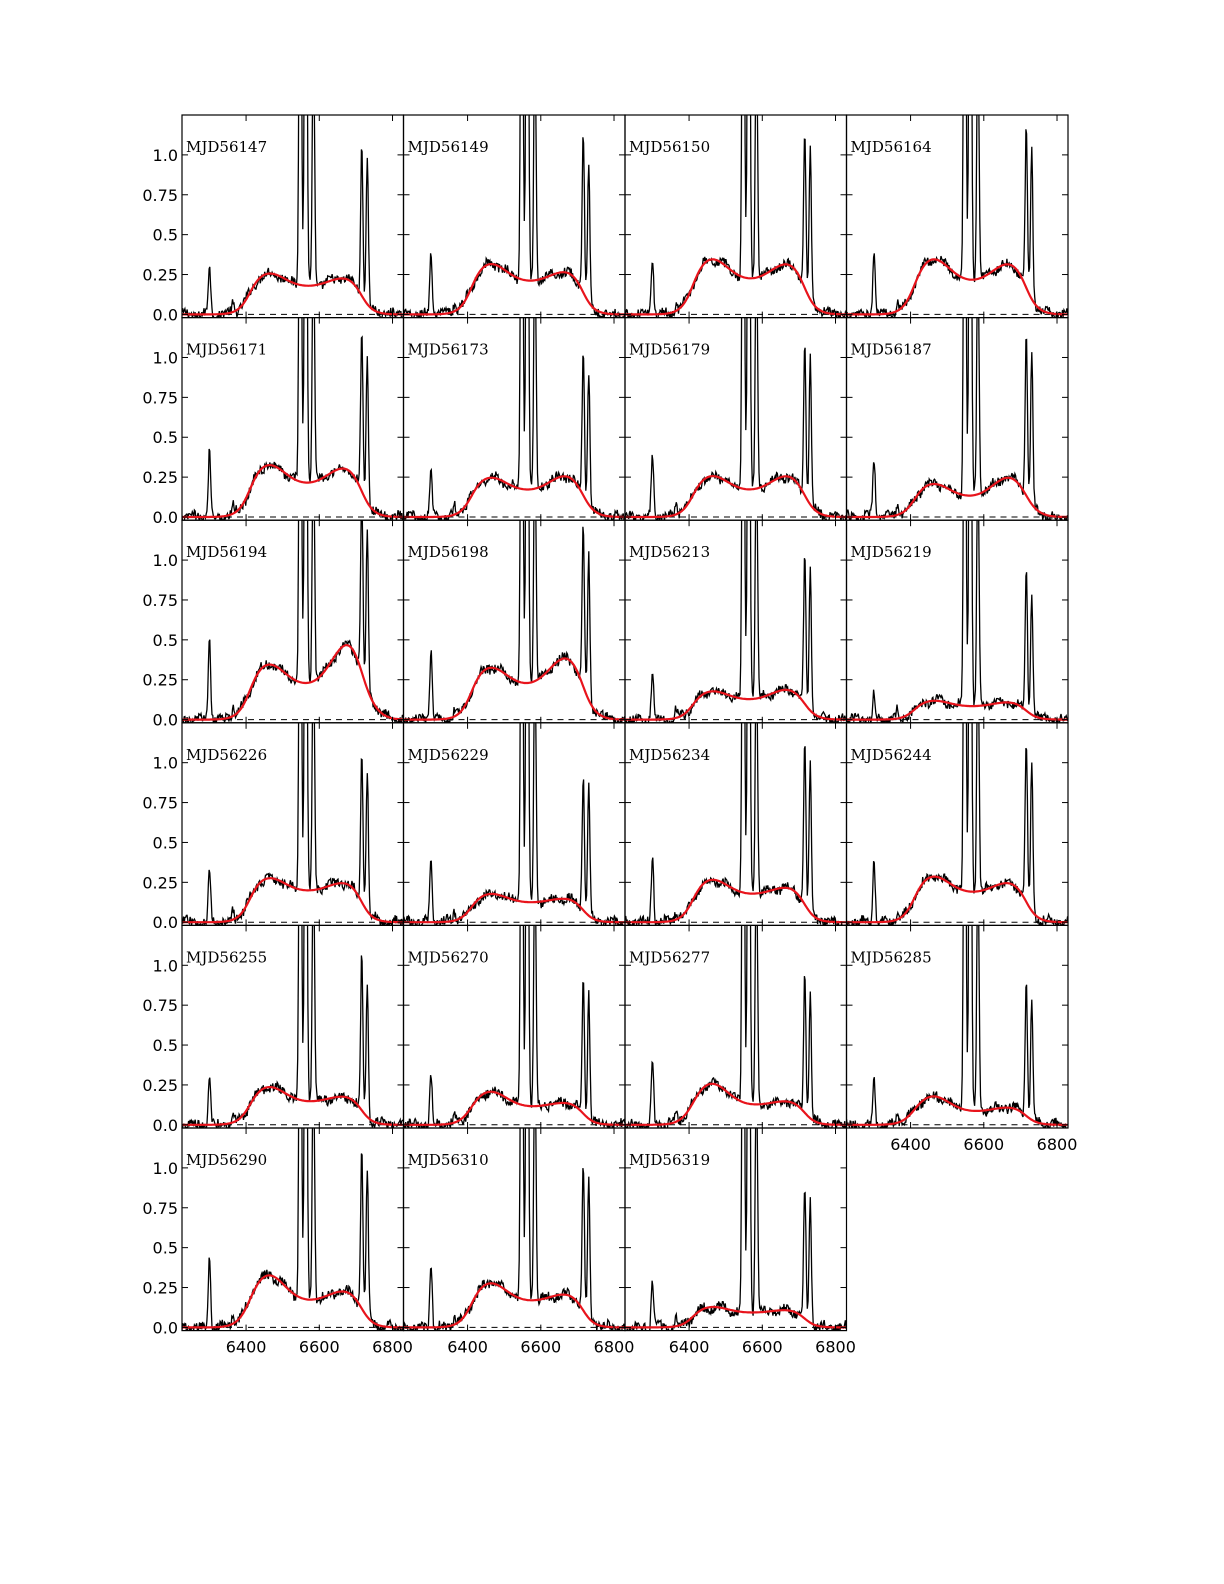 The height and width of the screenshot is (1584, 1224). I want to click on spectrum-panel: MJD56164, so click(957, 216).